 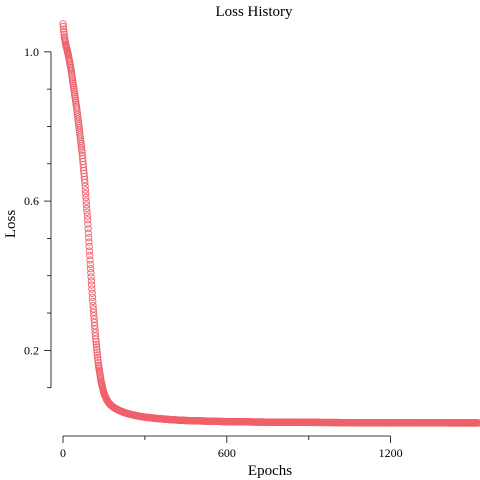 What do you see at coordinates (254, 12) in the screenshot?
I see `chart-title: Loss History` at bounding box center [254, 12].